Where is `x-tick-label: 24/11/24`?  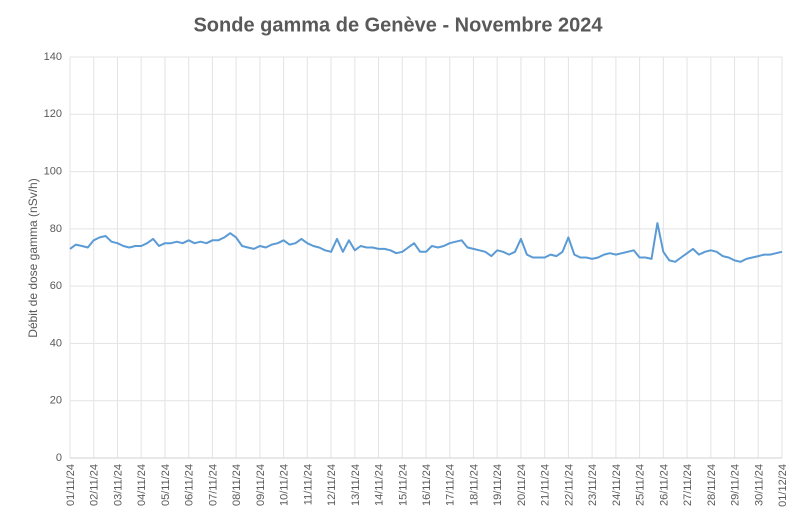
x-tick-label: 24/11/24 is located at coordinates (617, 485).